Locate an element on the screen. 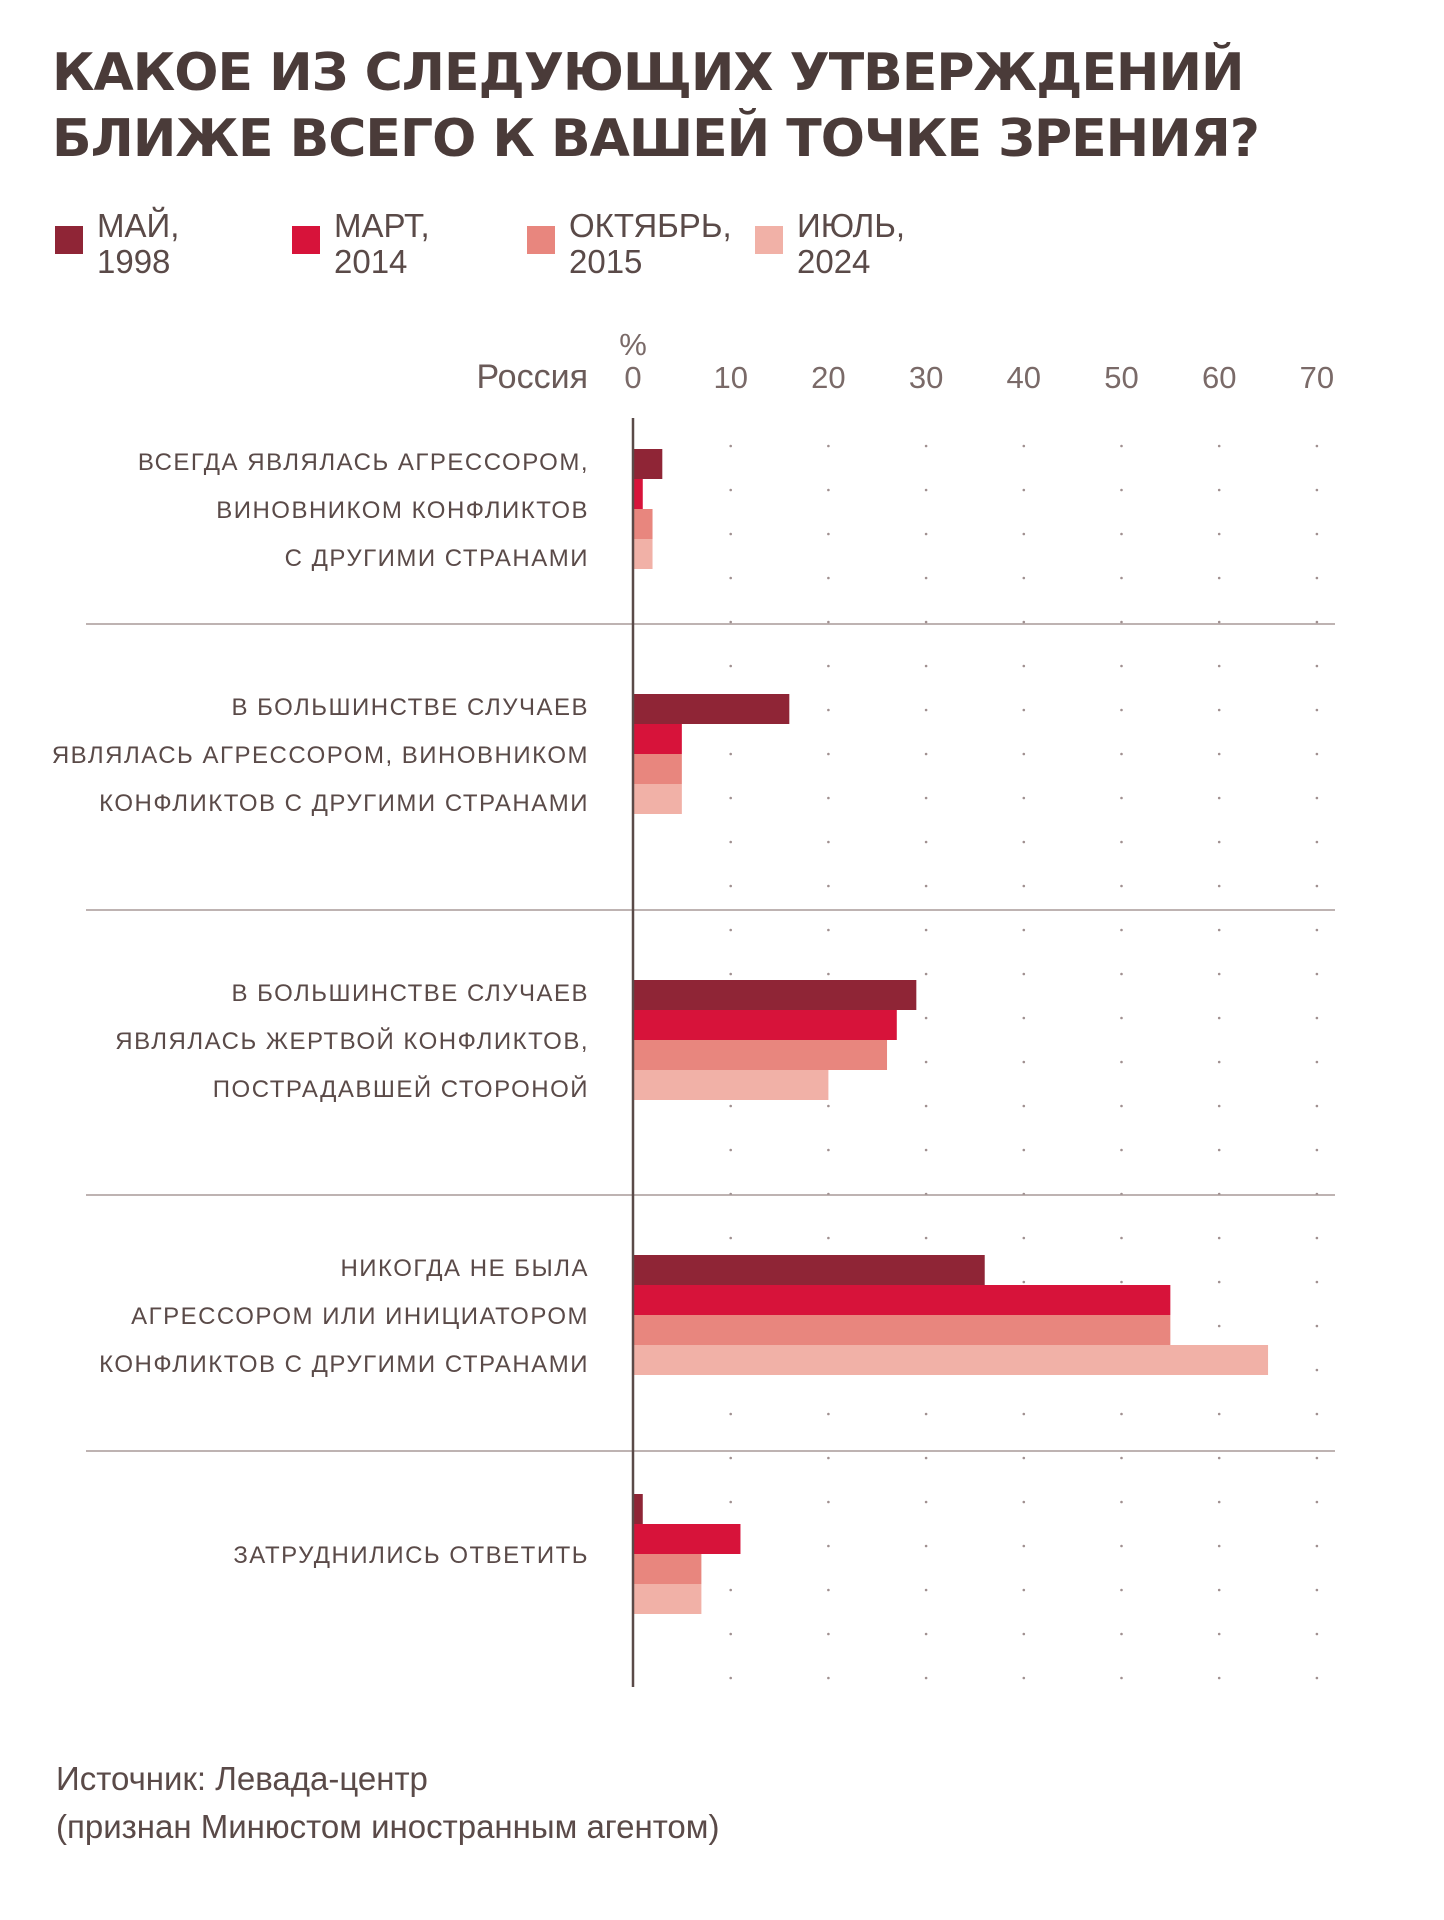 The height and width of the screenshot is (1920, 1444). legend-item-march-2014: МАРТ, 2014 is located at coordinates (361, 244).